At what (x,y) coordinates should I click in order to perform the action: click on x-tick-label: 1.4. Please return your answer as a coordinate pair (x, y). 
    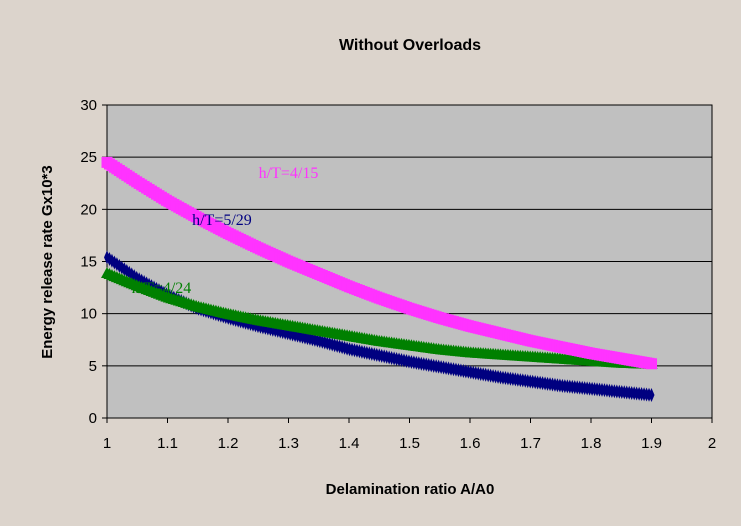
    Looking at the image, I should click on (349, 443).